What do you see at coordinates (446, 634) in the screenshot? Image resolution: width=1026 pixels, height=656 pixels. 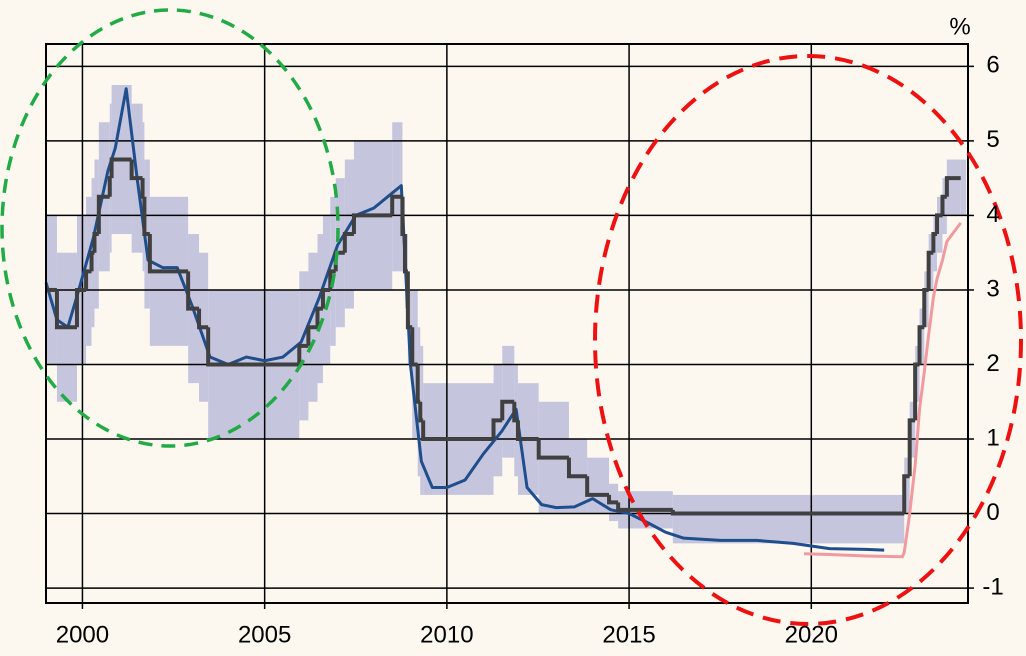 I see `x-tick-label: 2010` at bounding box center [446, 634].